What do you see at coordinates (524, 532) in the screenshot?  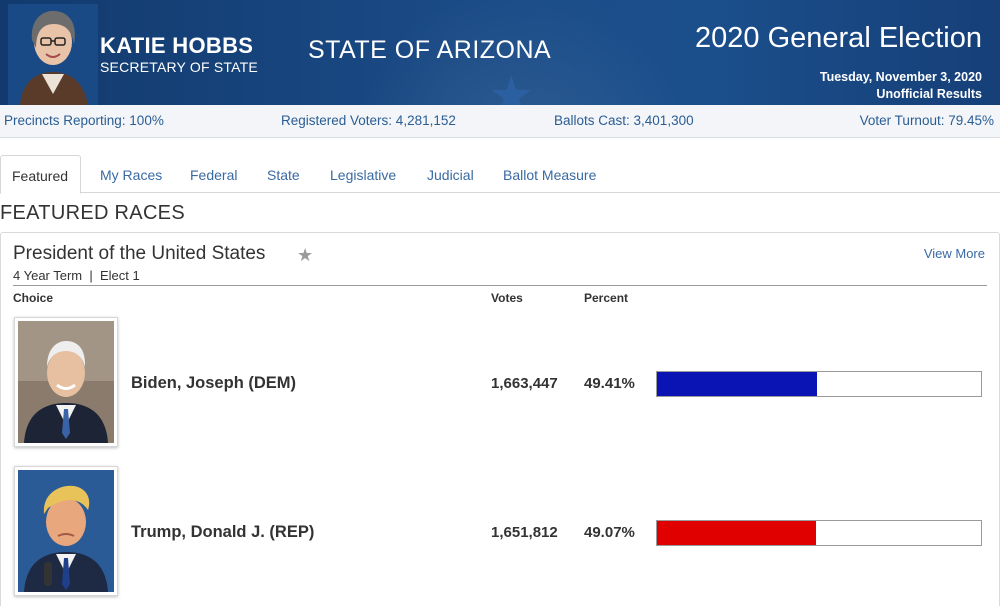 I see `candidate-votes: 1,651,812` at bounding box center [524, 532].